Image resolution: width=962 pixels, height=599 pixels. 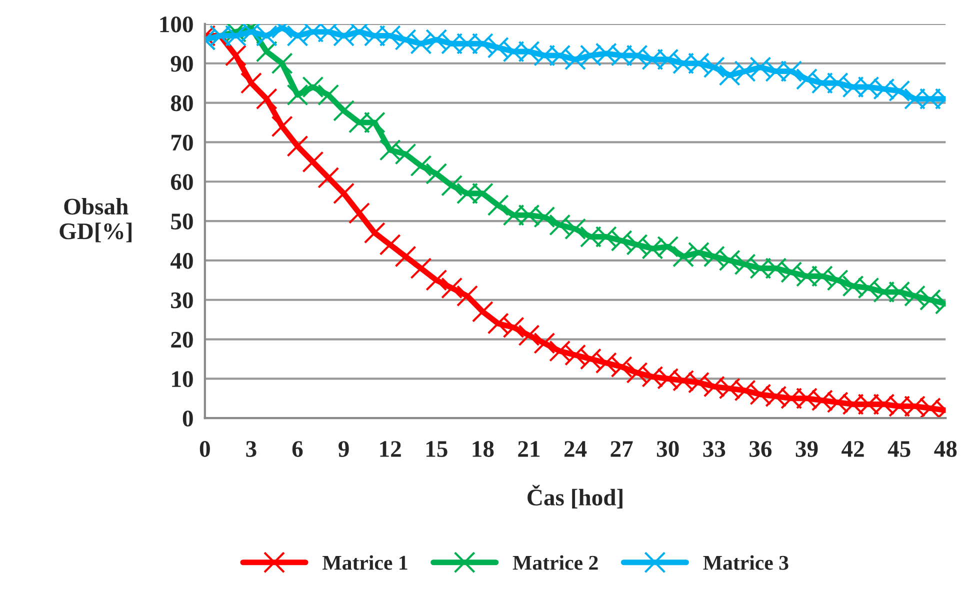 I want to click on x-tick-label: 18, so click(x=483, y=449).